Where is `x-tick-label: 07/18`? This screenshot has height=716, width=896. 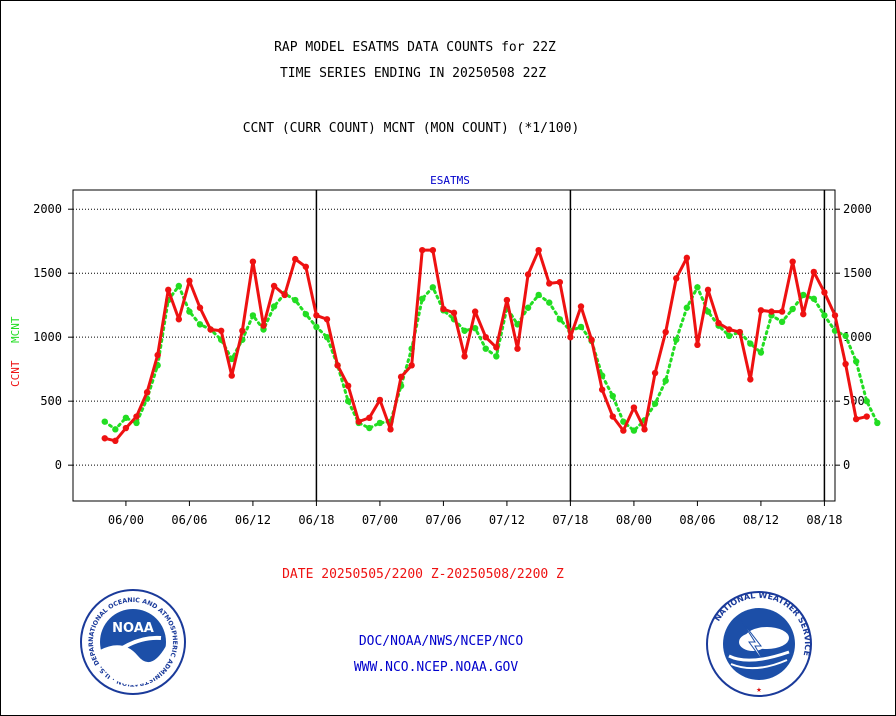
x-tick-label: 07/18 is located at coordinates (570, 520).